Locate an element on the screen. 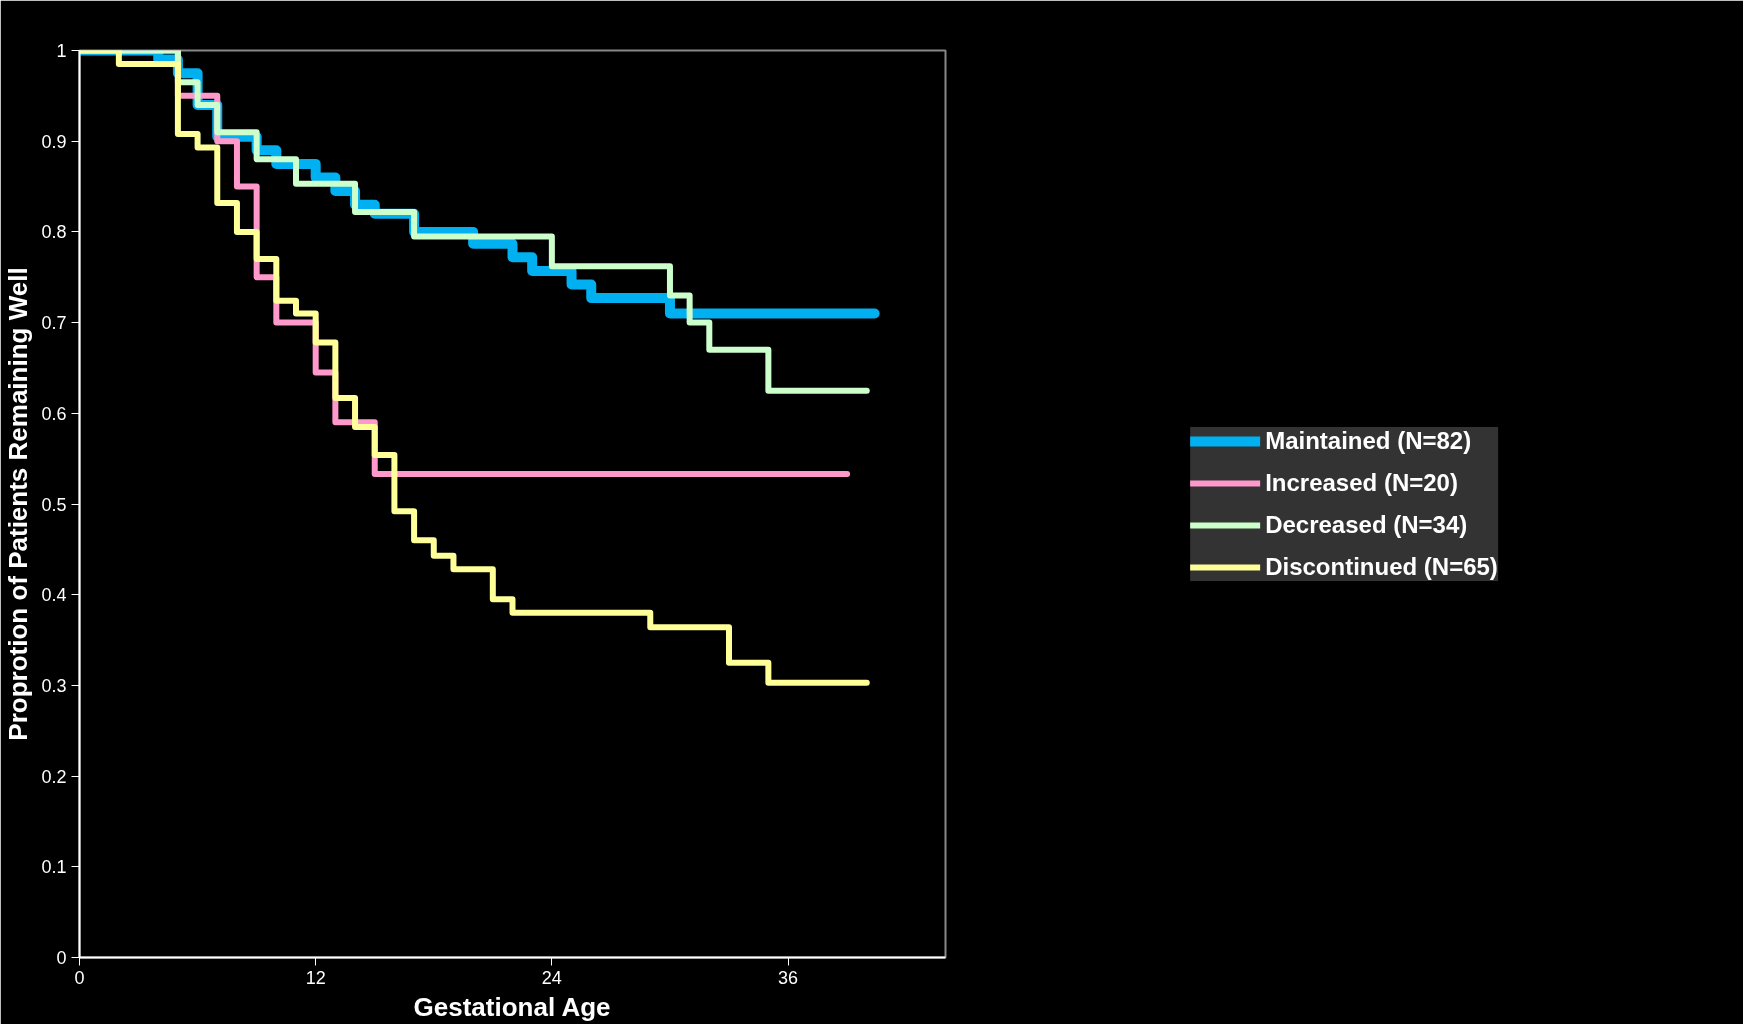 The height and width of the screenshot is (1024, 1743). y-tick-label: 0.2 is located at coordinates (54, 776).